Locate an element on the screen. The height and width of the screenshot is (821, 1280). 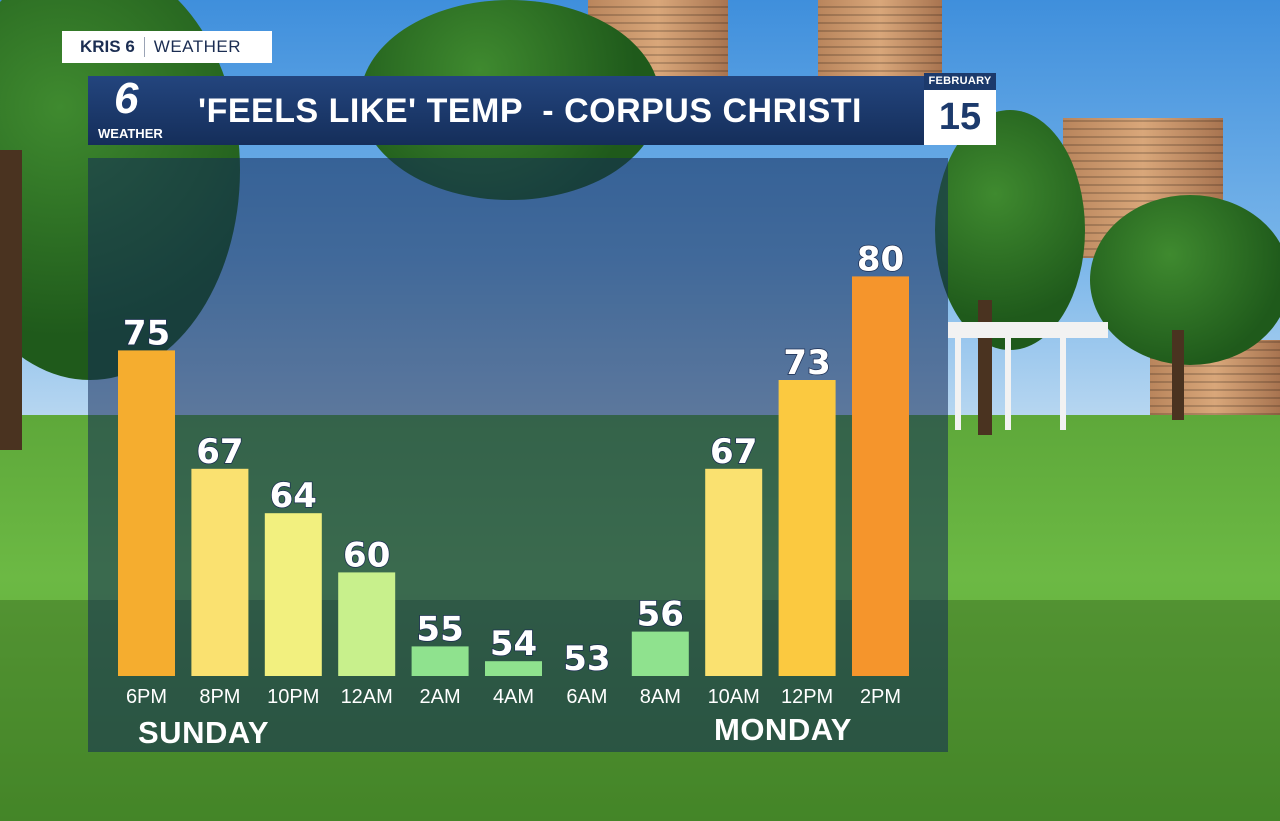
day-label-sunday: SUNDAY is located at coordinates (204, 732).